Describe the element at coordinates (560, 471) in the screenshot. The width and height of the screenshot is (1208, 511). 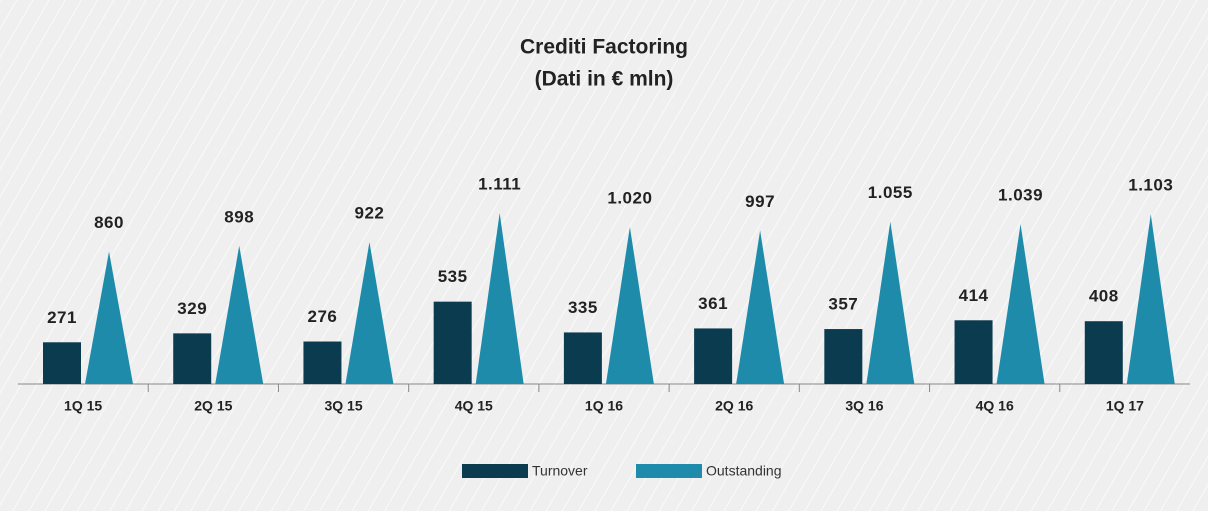
I see `legend-label: Turnover` at that location.